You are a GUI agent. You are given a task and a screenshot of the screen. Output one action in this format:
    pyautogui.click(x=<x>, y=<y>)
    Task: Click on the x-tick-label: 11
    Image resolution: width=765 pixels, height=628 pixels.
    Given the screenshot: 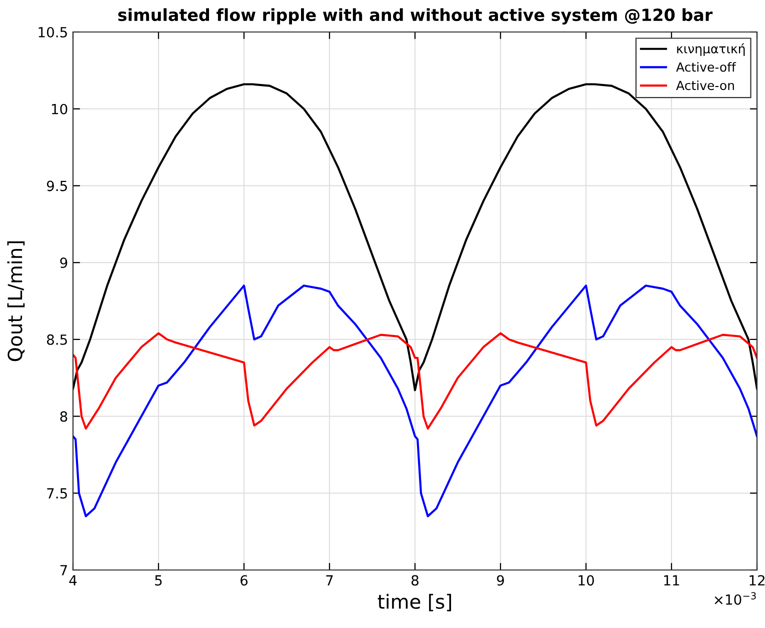 What is the action you would take?
    pyautogui.click(x=672, y=580)
    